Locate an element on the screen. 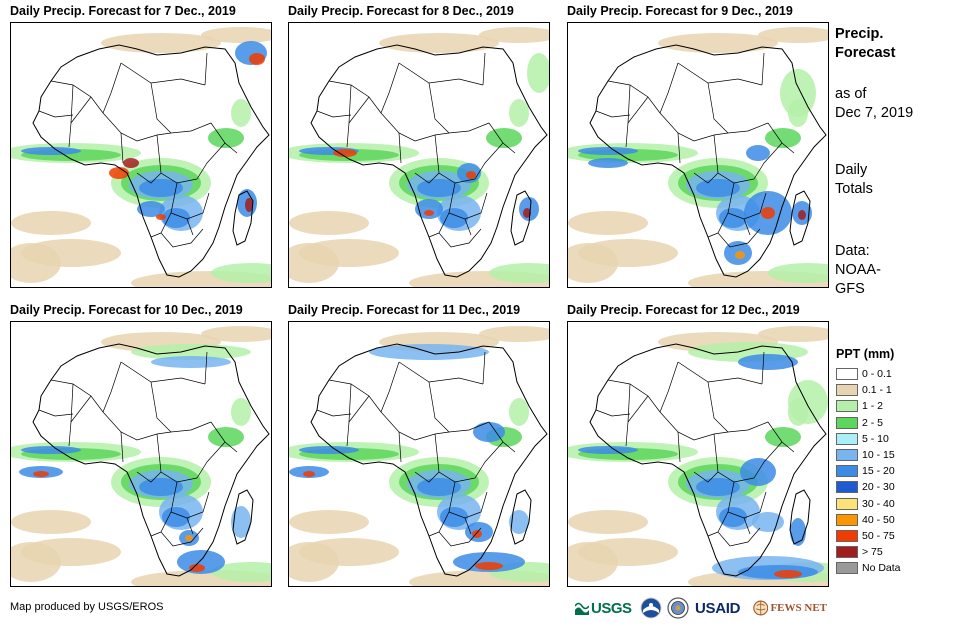 The image size is (967, 626). panel-title: Daily Precip. Forecast for 8 Dec., 2019 is located at coordinates (401, 11).